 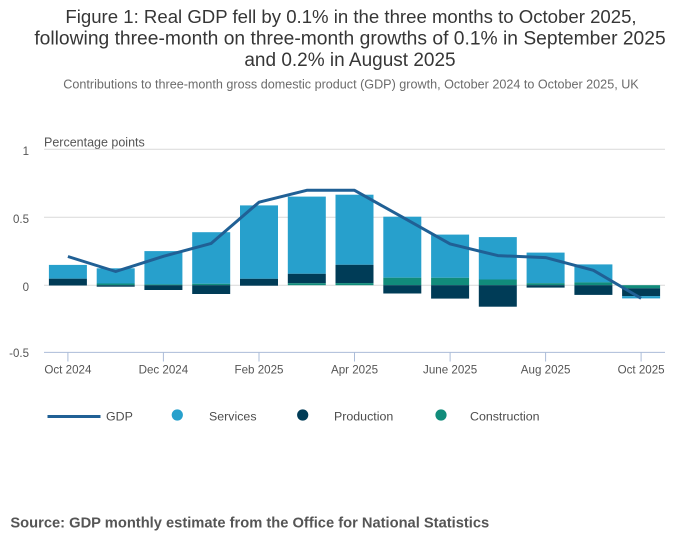 I want to click on svg-text: June 2025, so click(x=450, y=370).